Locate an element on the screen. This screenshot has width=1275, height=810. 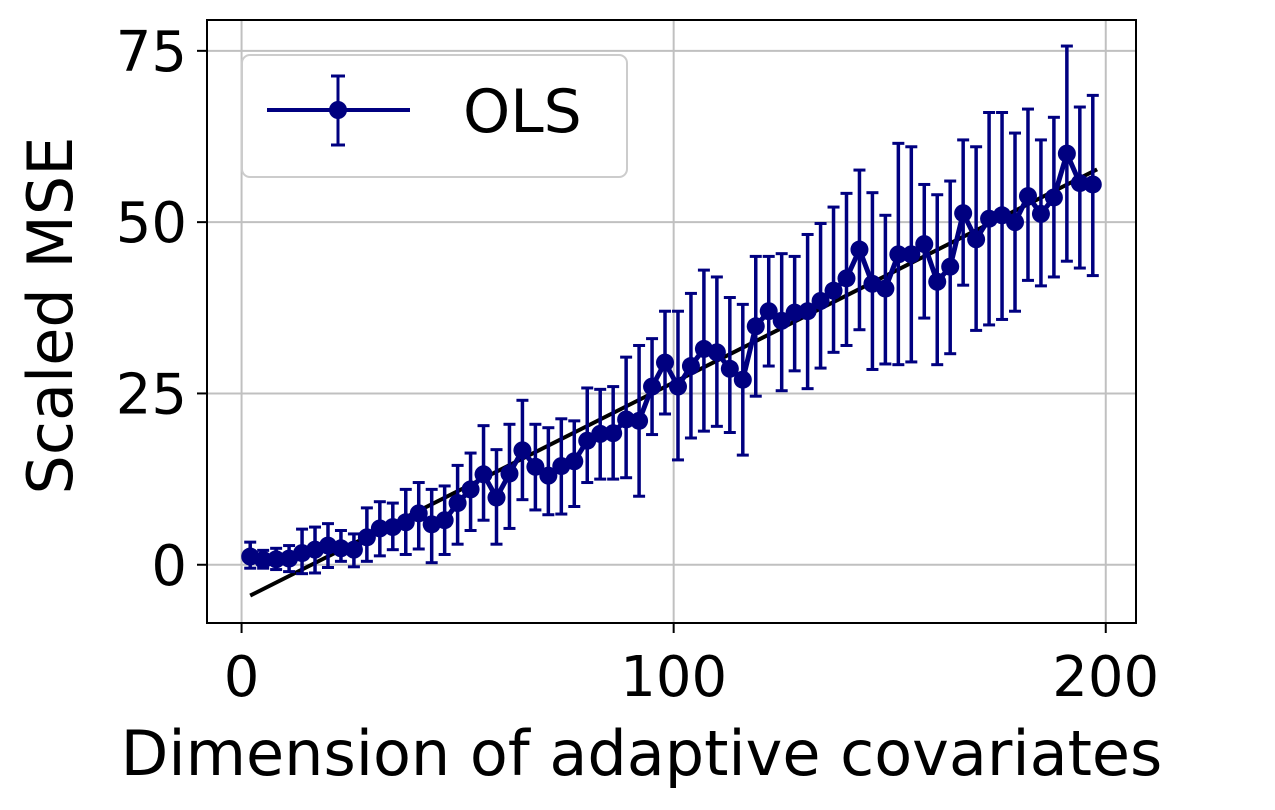
x-tick-label: 100 is located at coordinates (673, 677).